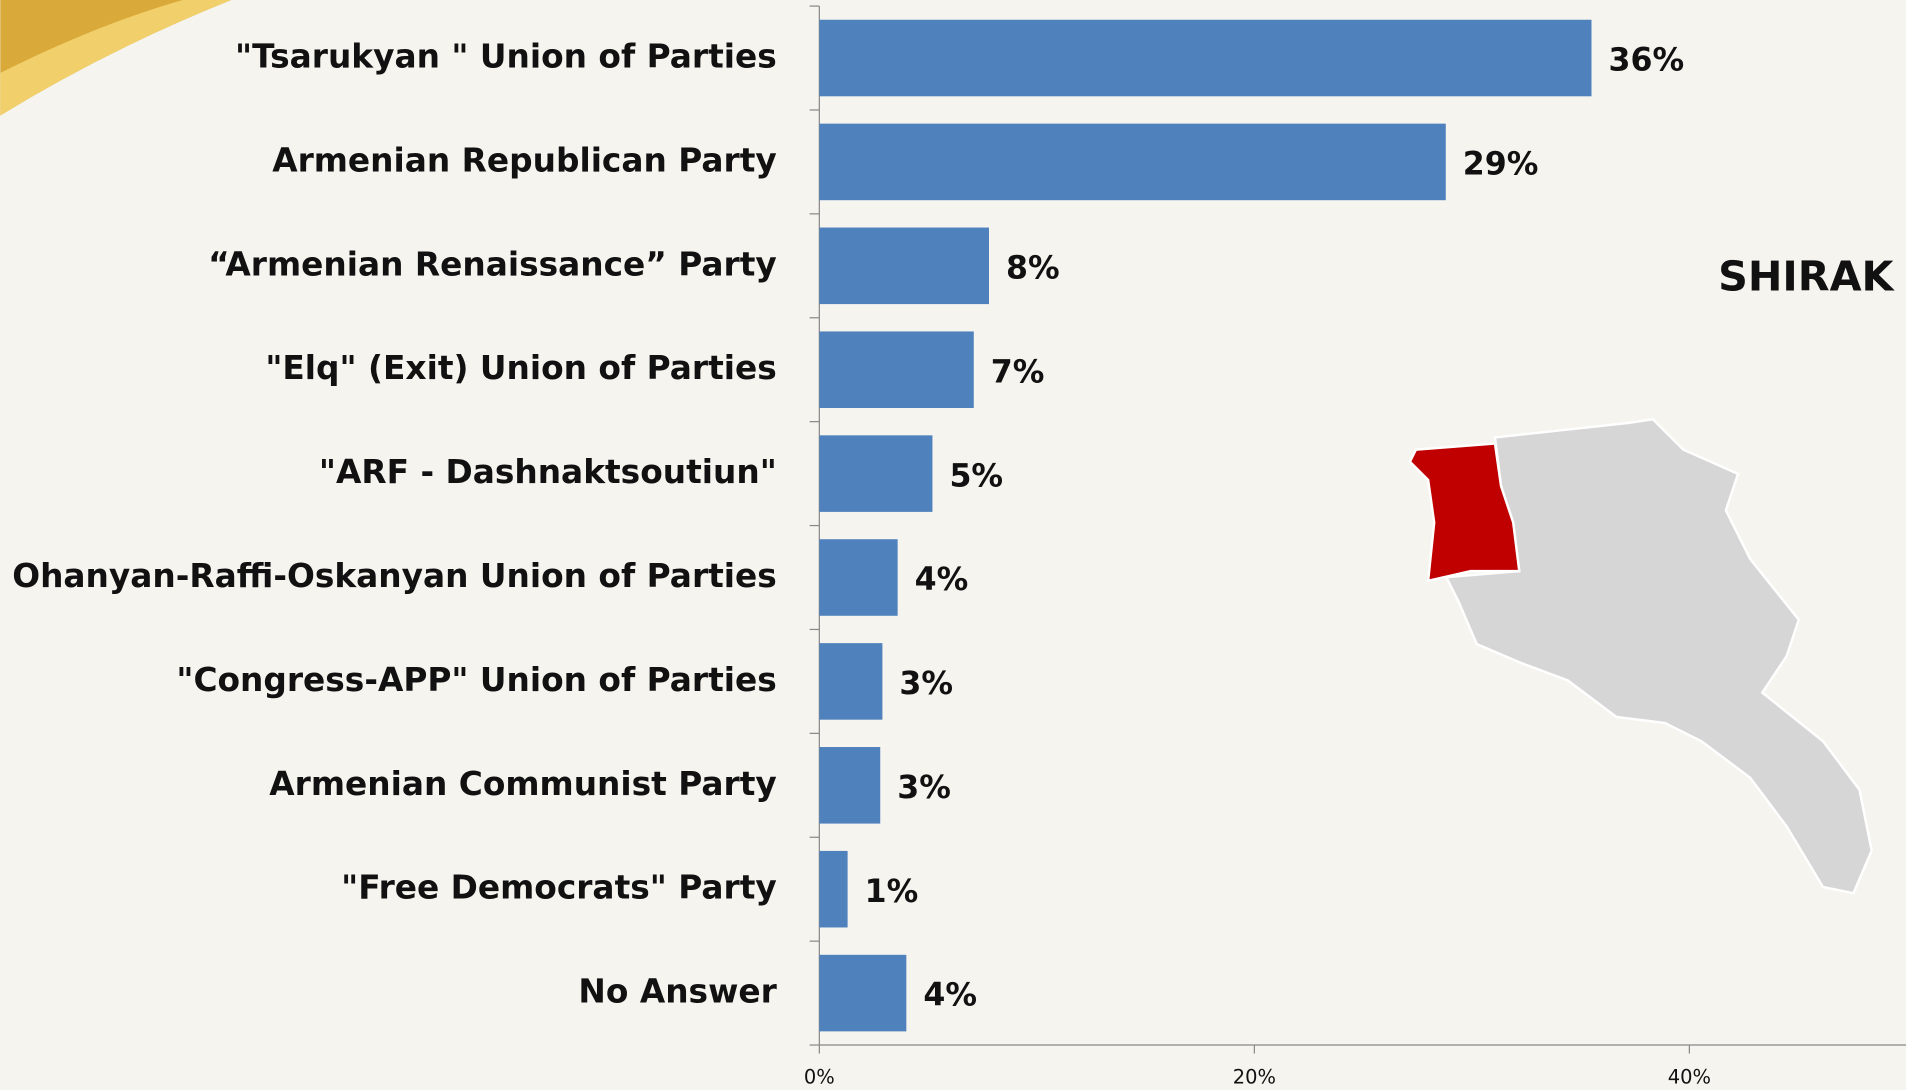  I want to click on value-label: 1%, so click(892, 892).